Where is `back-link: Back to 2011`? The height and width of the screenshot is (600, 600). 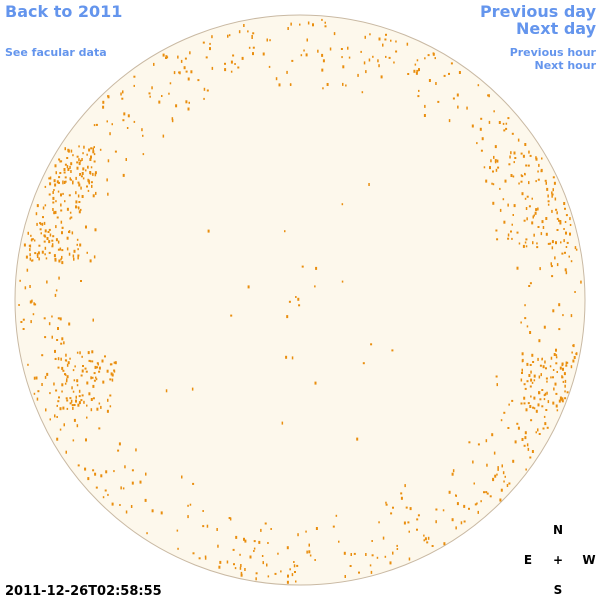 back-link: Back to 2011 is located at coordinates (63, 11).